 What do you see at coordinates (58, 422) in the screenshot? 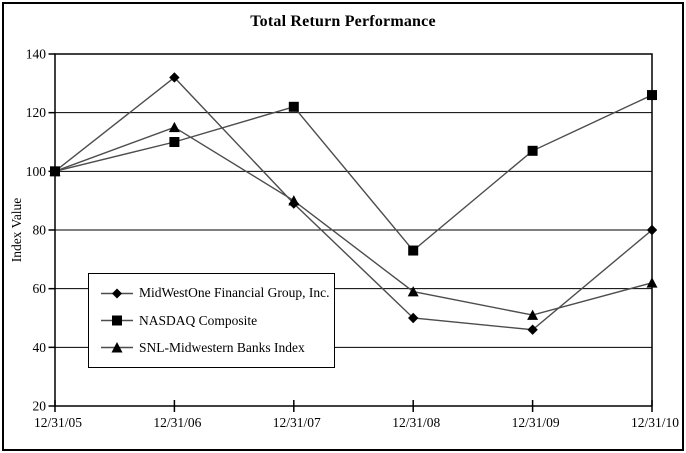
I see `x-tick-label: 12/31/05` at bounding box center [58, 422].